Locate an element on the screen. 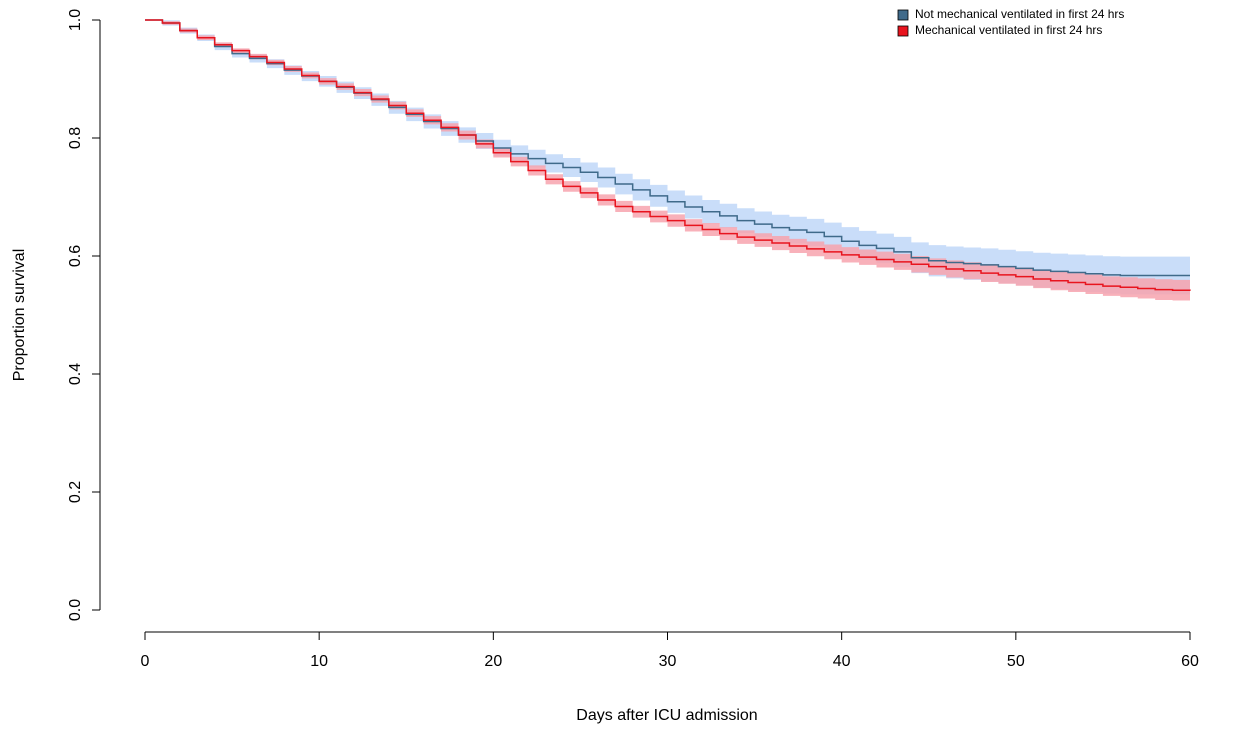 The height and width of the screenshot is (730, 1242). x-tick-label: 30 is located at coordinates (668, 661).